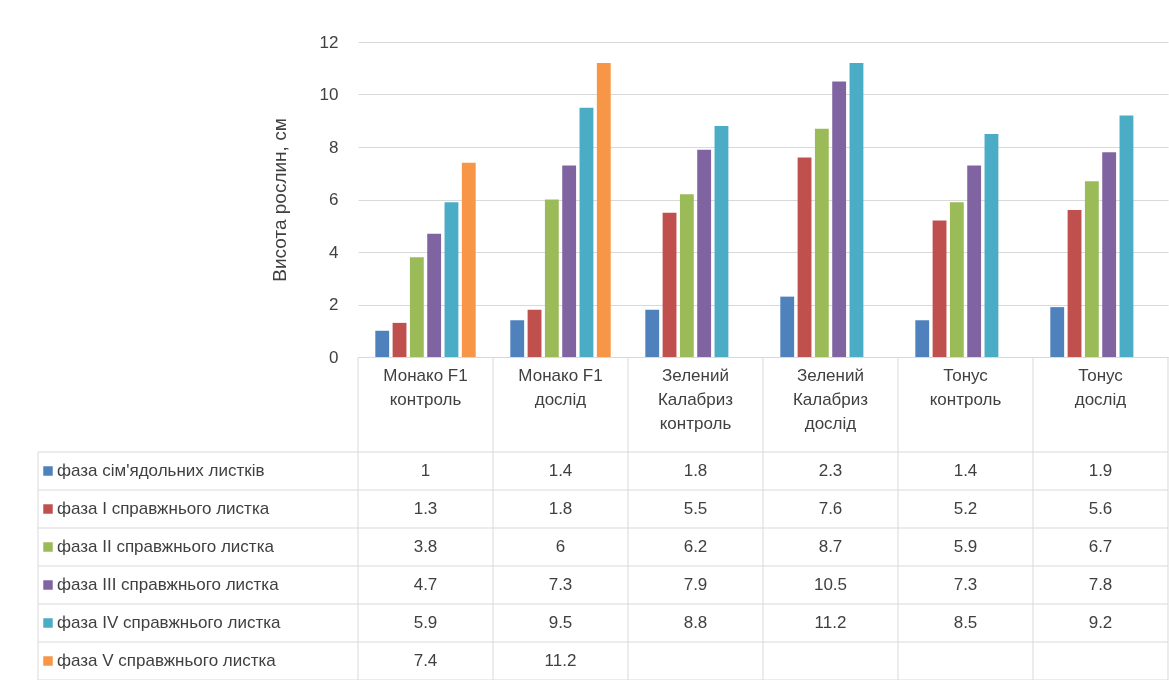 This screenshot has height=680, width=1169. Describe the element at coordinates (830, 546) in the screenshot. I see `data-label: 8.7` at that location.